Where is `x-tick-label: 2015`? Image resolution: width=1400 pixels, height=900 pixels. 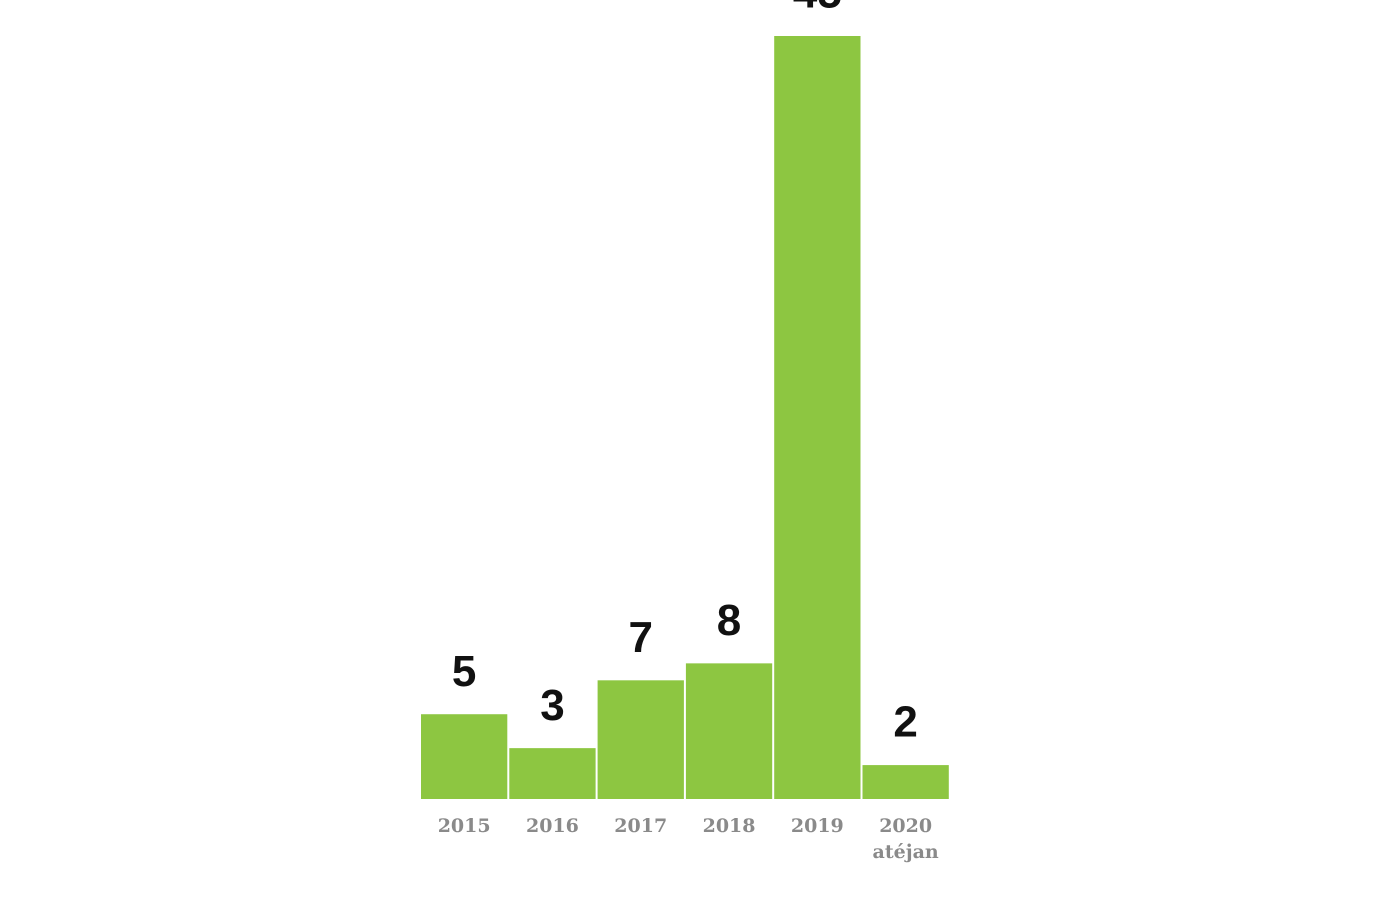
x-tick-label: 2015 is located at coordinates (464, 826).